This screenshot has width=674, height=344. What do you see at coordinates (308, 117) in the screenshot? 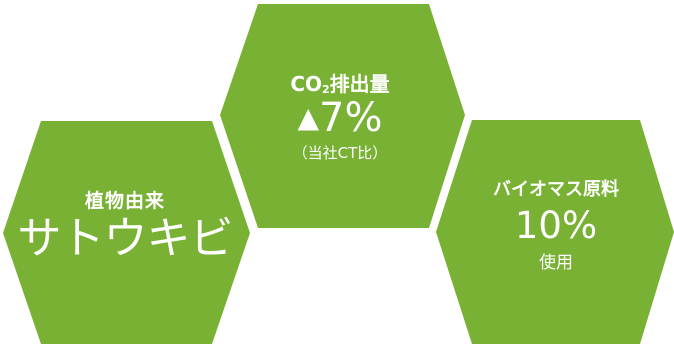
I see `triangle-up-icon: ▲` at bounding box center [308, 117].